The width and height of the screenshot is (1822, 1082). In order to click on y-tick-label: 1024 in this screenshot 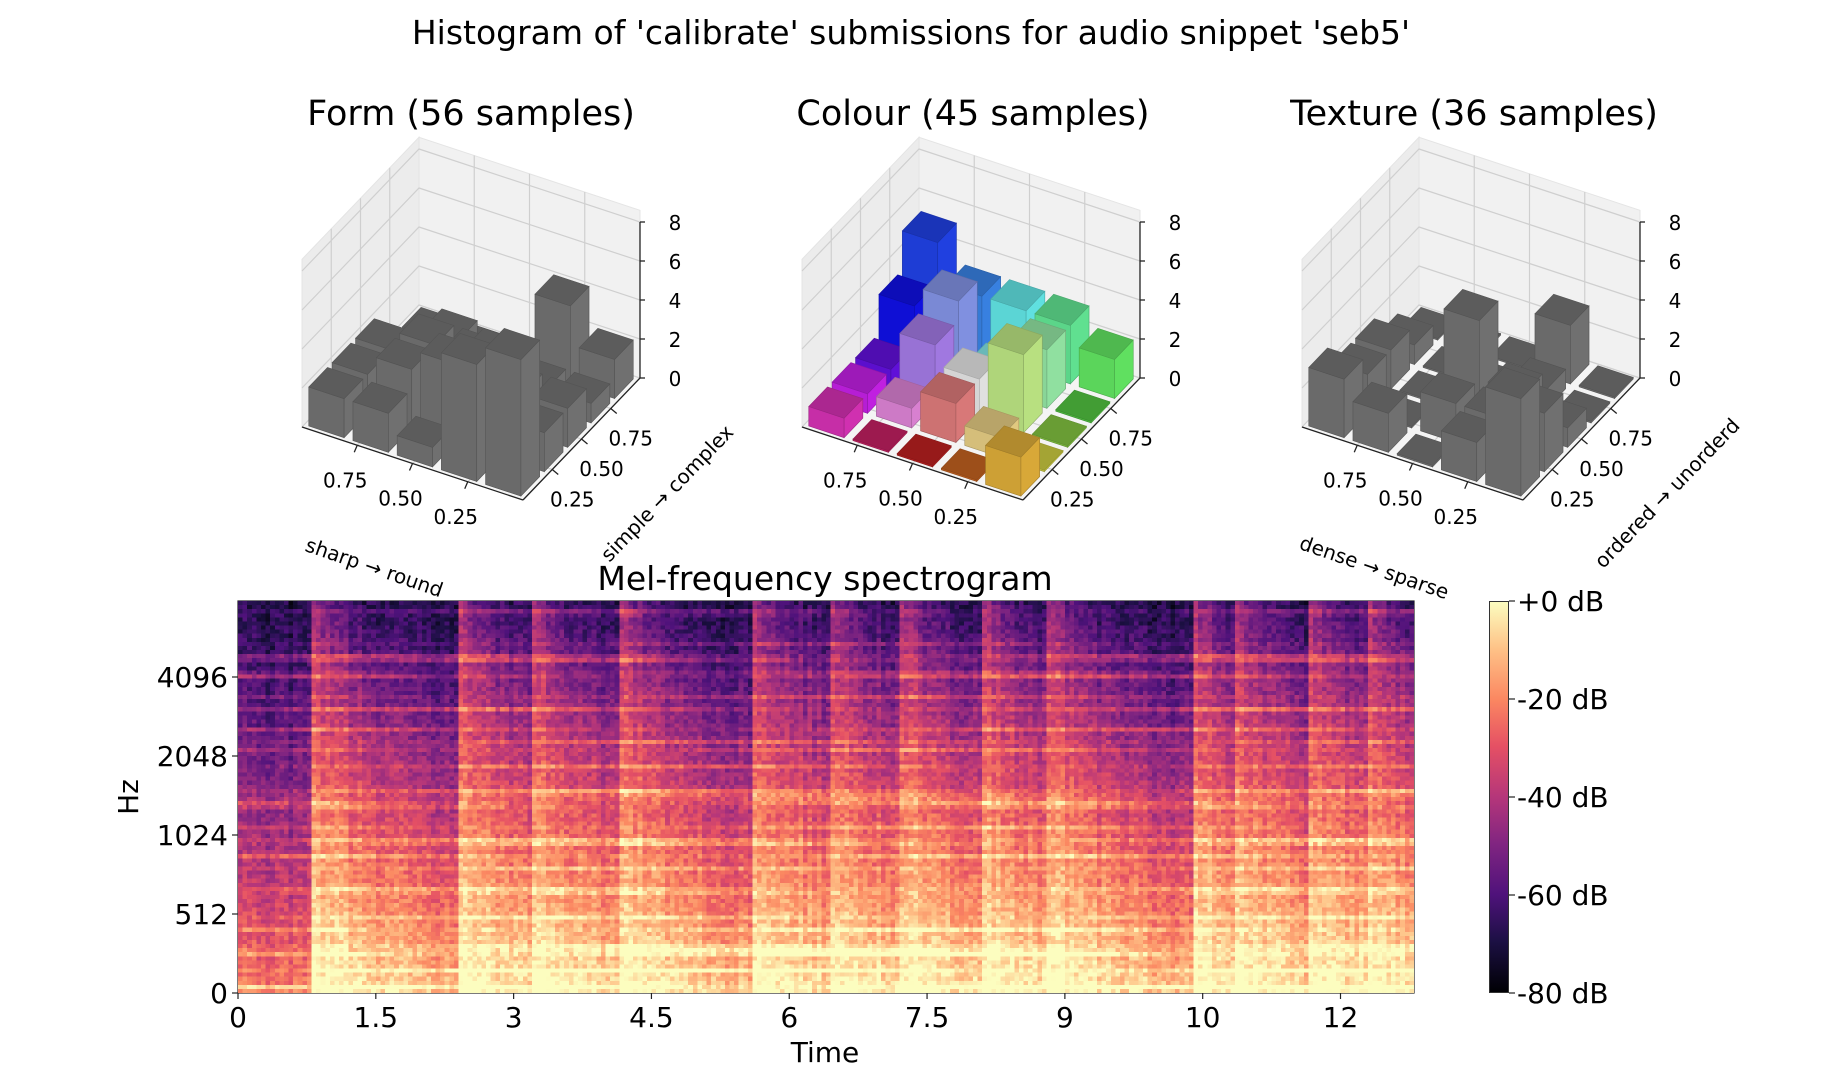, I will do `click(192, 835)`.